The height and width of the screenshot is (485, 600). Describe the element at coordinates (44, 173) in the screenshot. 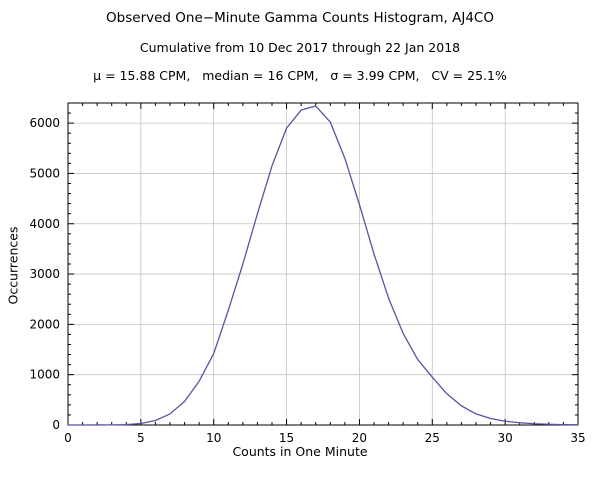

I see `y-tick-label: 5000` at that location.